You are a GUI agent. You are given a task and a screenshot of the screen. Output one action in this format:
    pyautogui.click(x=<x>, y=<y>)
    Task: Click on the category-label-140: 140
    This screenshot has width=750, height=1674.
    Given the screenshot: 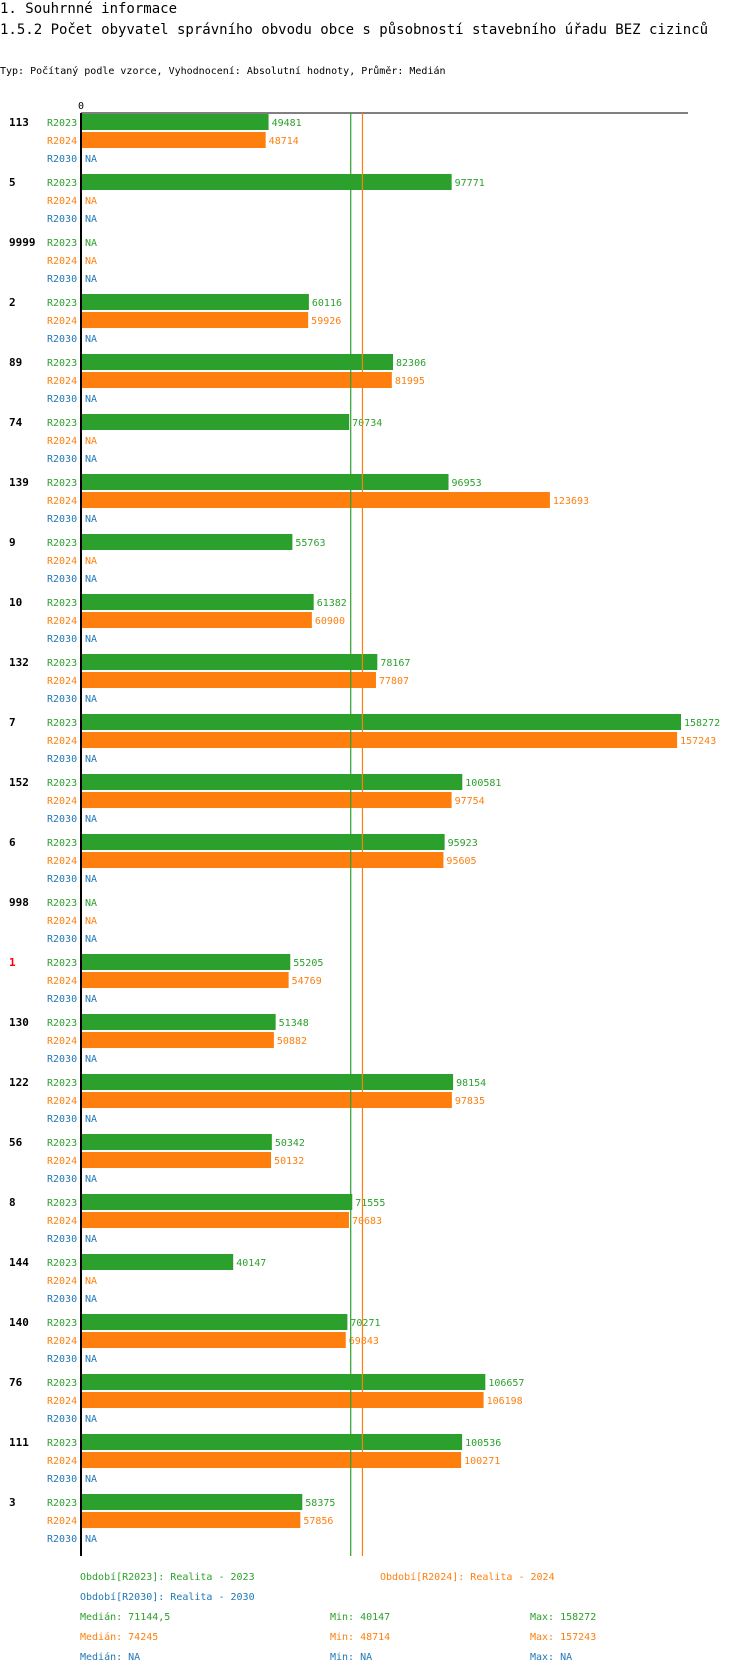 What is the action you would take?
    pyautogui.click(x=19, y=1322)
    